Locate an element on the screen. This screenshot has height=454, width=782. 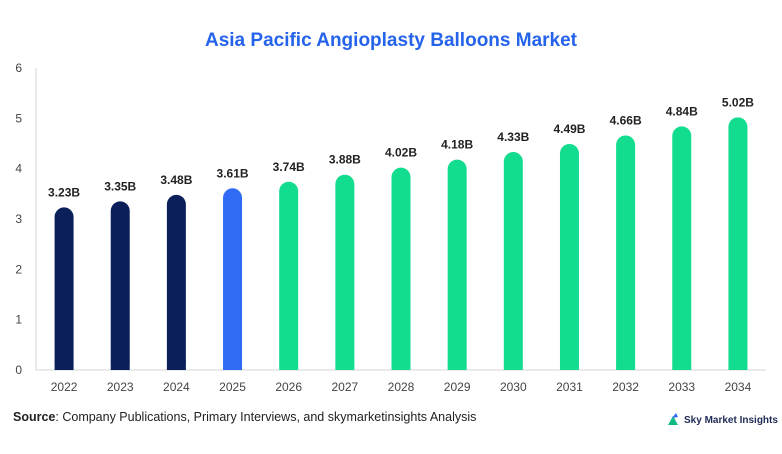
x-tick-label: 2034 is located at coordinates (738, 387).